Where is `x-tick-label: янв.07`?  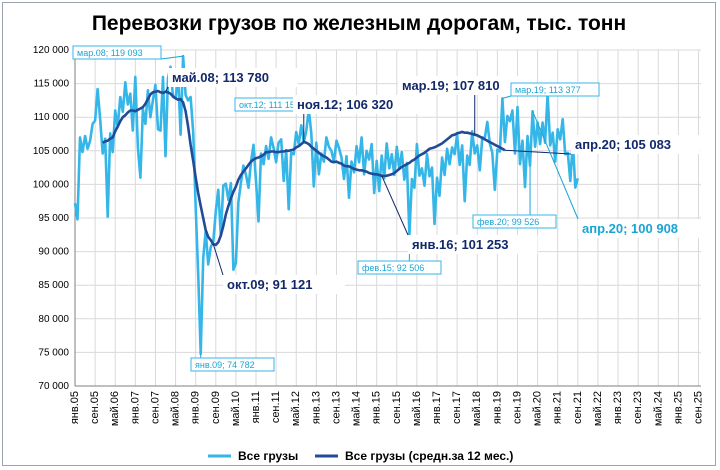
x-tick-label: янв.07 is located at coordinates (135, 407).